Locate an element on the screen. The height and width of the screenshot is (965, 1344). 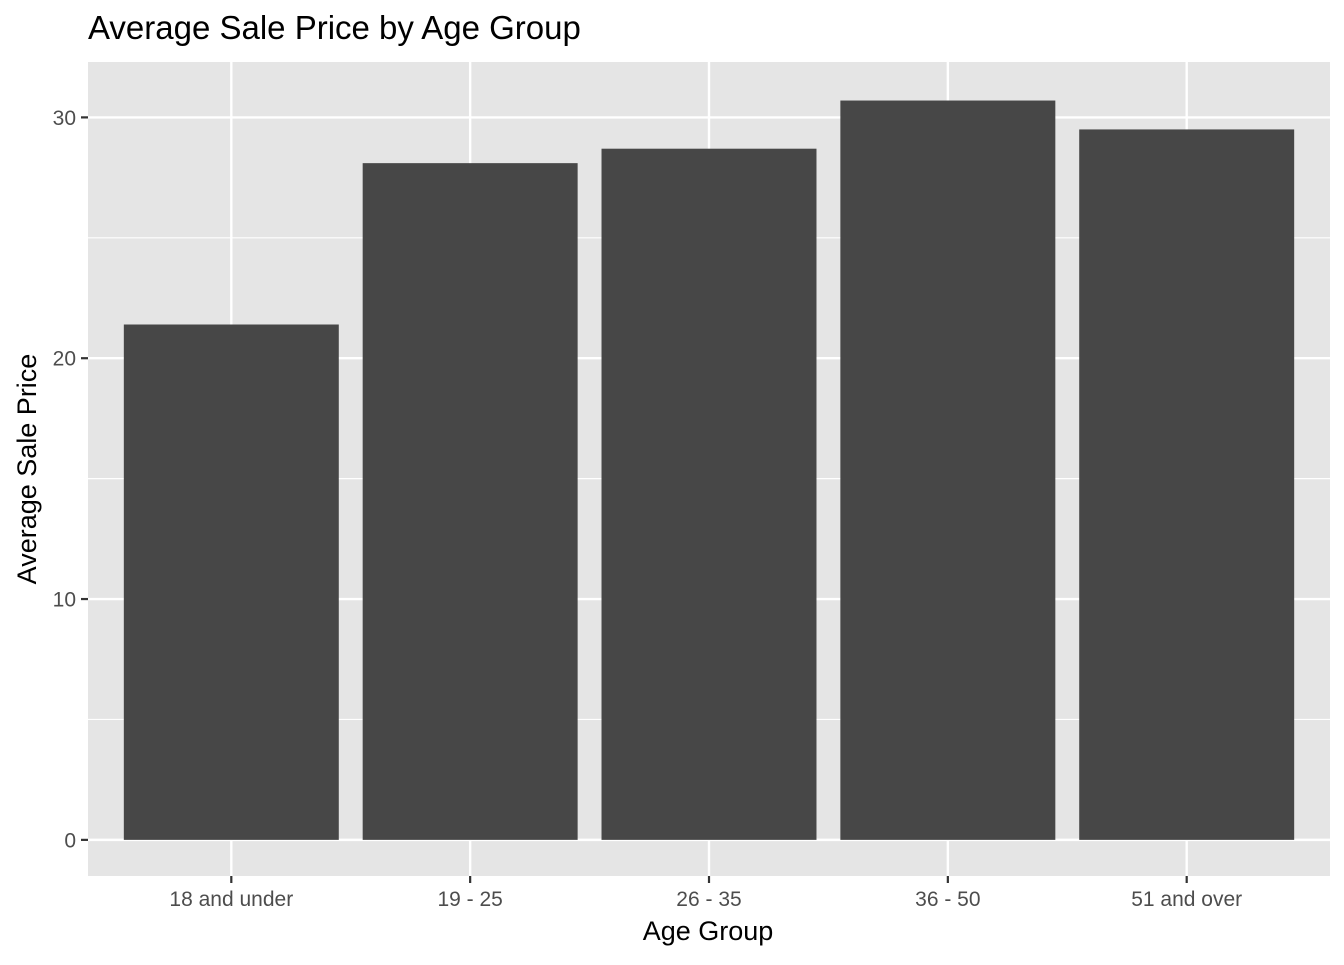
y-tick-label: 30 is located at coordinates (64, 118).